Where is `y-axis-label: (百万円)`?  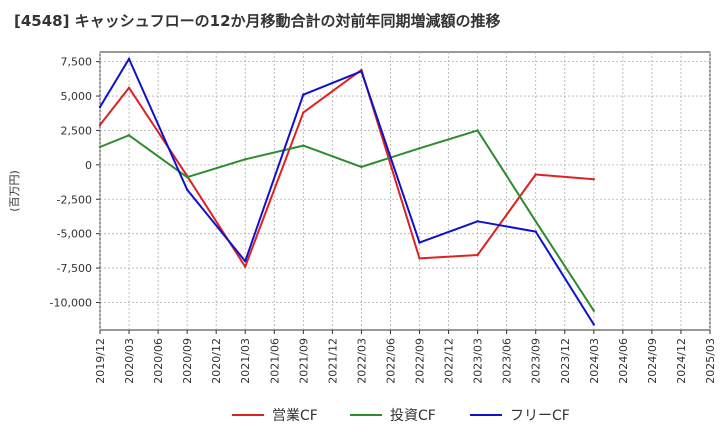 y-axis-label: (百万円) is located at coordinates (14, 191).